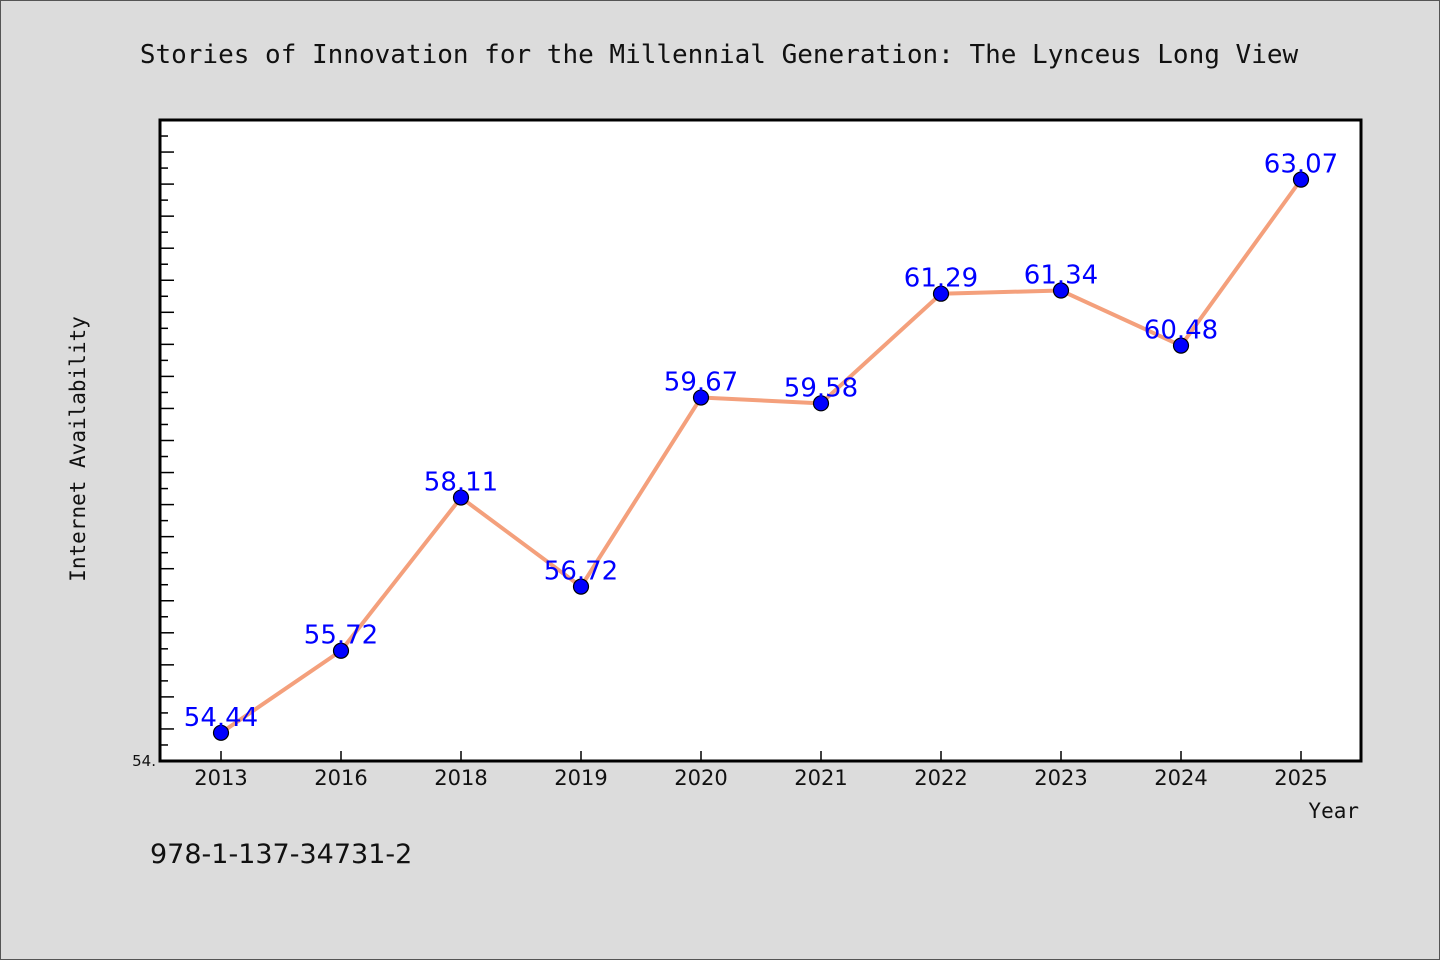 Image resolution: width=1440 pixels, height=960 pixels. What do you see at coordinates (941, 293) in the screenshot?
I see `data-point-2022` at bounding box center [941, 293].